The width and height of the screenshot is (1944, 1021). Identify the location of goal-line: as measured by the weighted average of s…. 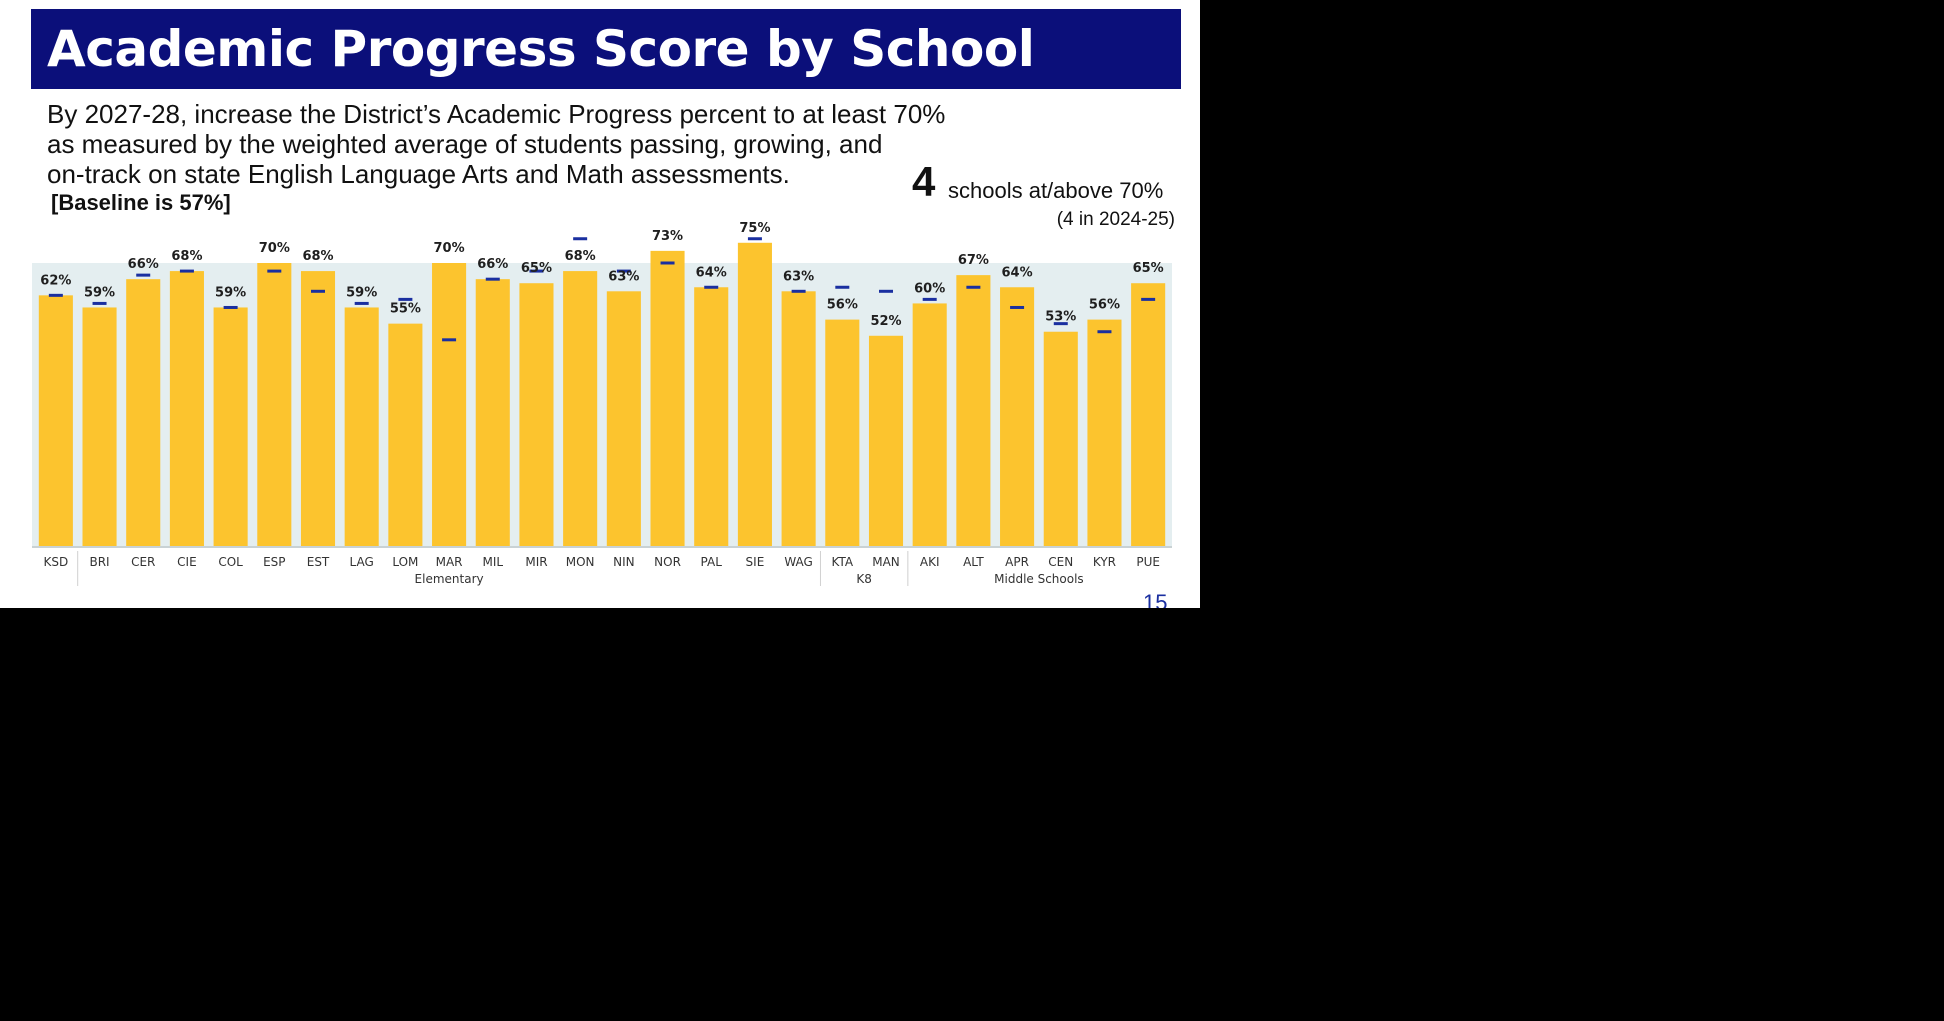
(465, 144).